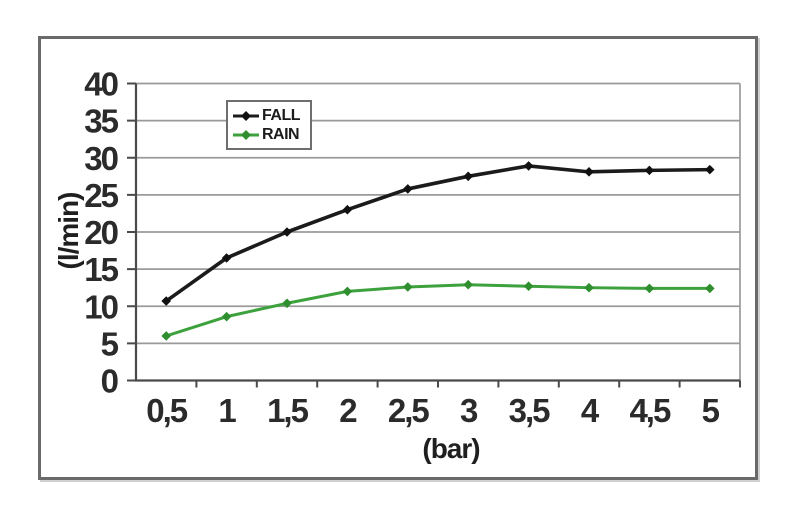 This screenshot has width=800, height=516. What do you see at coordinates (530, 410) in the screenshot?
I see `x-tick-label-3,5: 3,5` at bounding box center [530, 410].